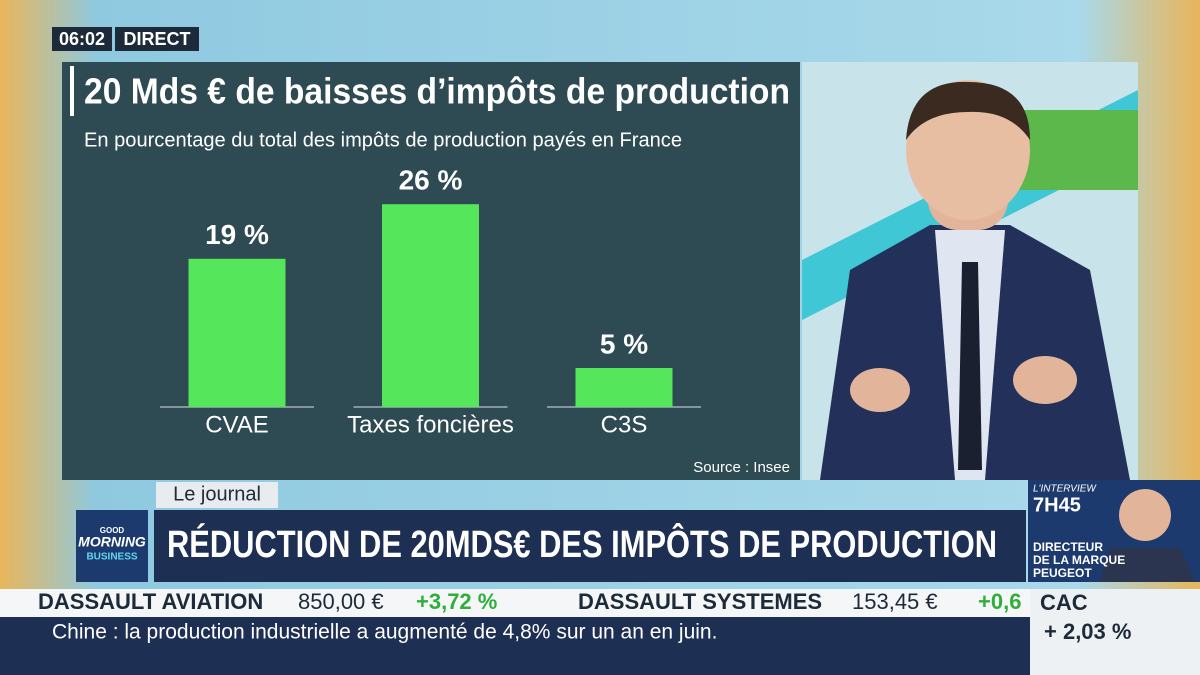 The height and width of the screenshot is (675, 1200). I want to click on promo-line: PEUGEOT, so click(1062, 573).